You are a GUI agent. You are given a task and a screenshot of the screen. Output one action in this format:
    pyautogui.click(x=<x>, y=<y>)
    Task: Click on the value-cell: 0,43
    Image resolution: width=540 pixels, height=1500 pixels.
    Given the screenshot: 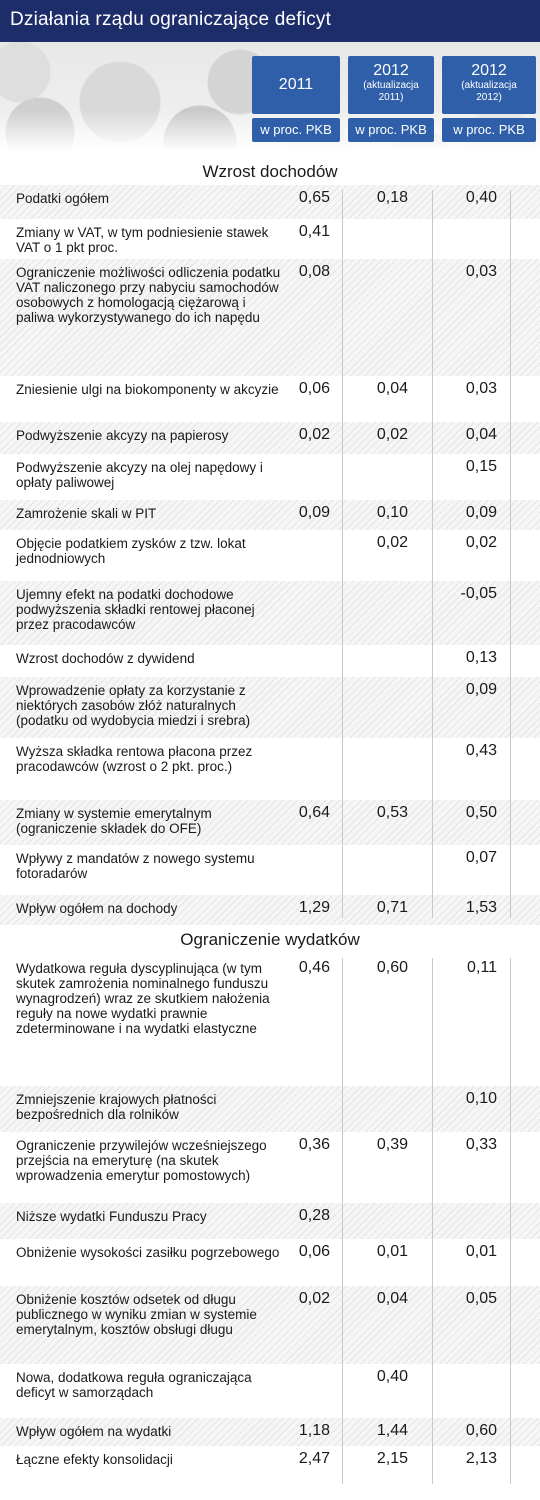 What is the action you would take?
    pyautogui.click(x=481, y=750)
    